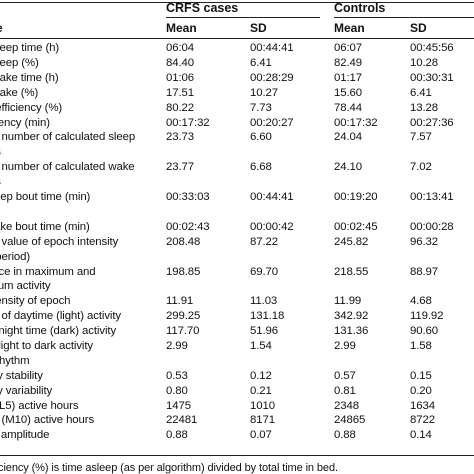  What do you see at coordinates (39, 406) in the screenshot?
I see `row-label: 5 (L5) active hours` at bounding box center [39, 406].